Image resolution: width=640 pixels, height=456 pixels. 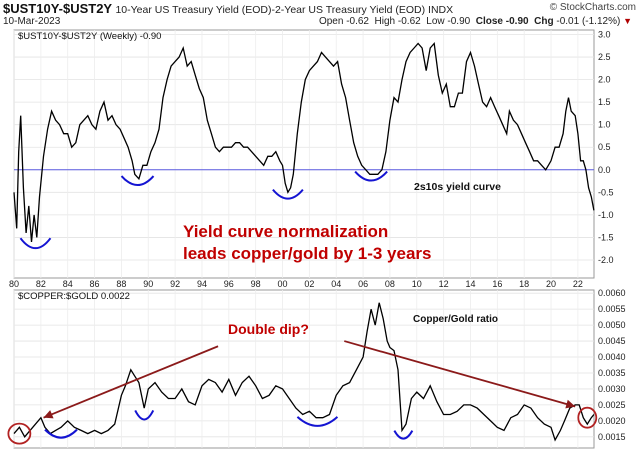 I want to click on yield-curve-panel-title: $UST10Y-$UST2Y (Weekly) -0.90, so click(x=89, y=36).